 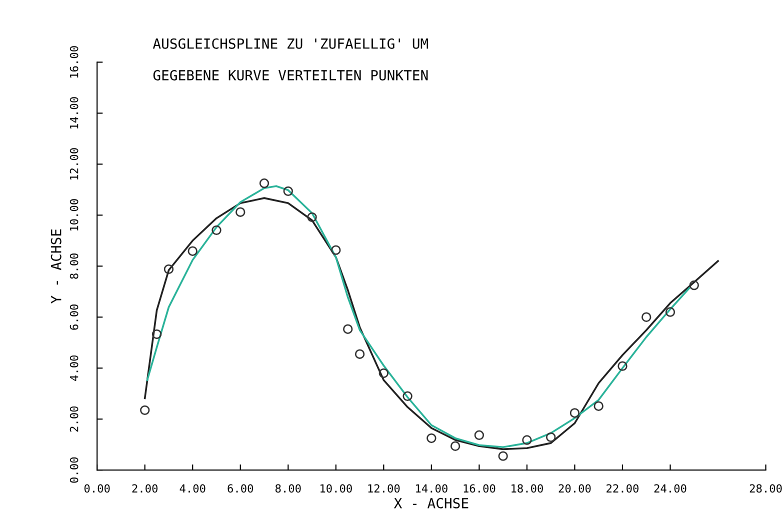 I want to click on y-tick-label: 8.00, so click(x=74, y=266).